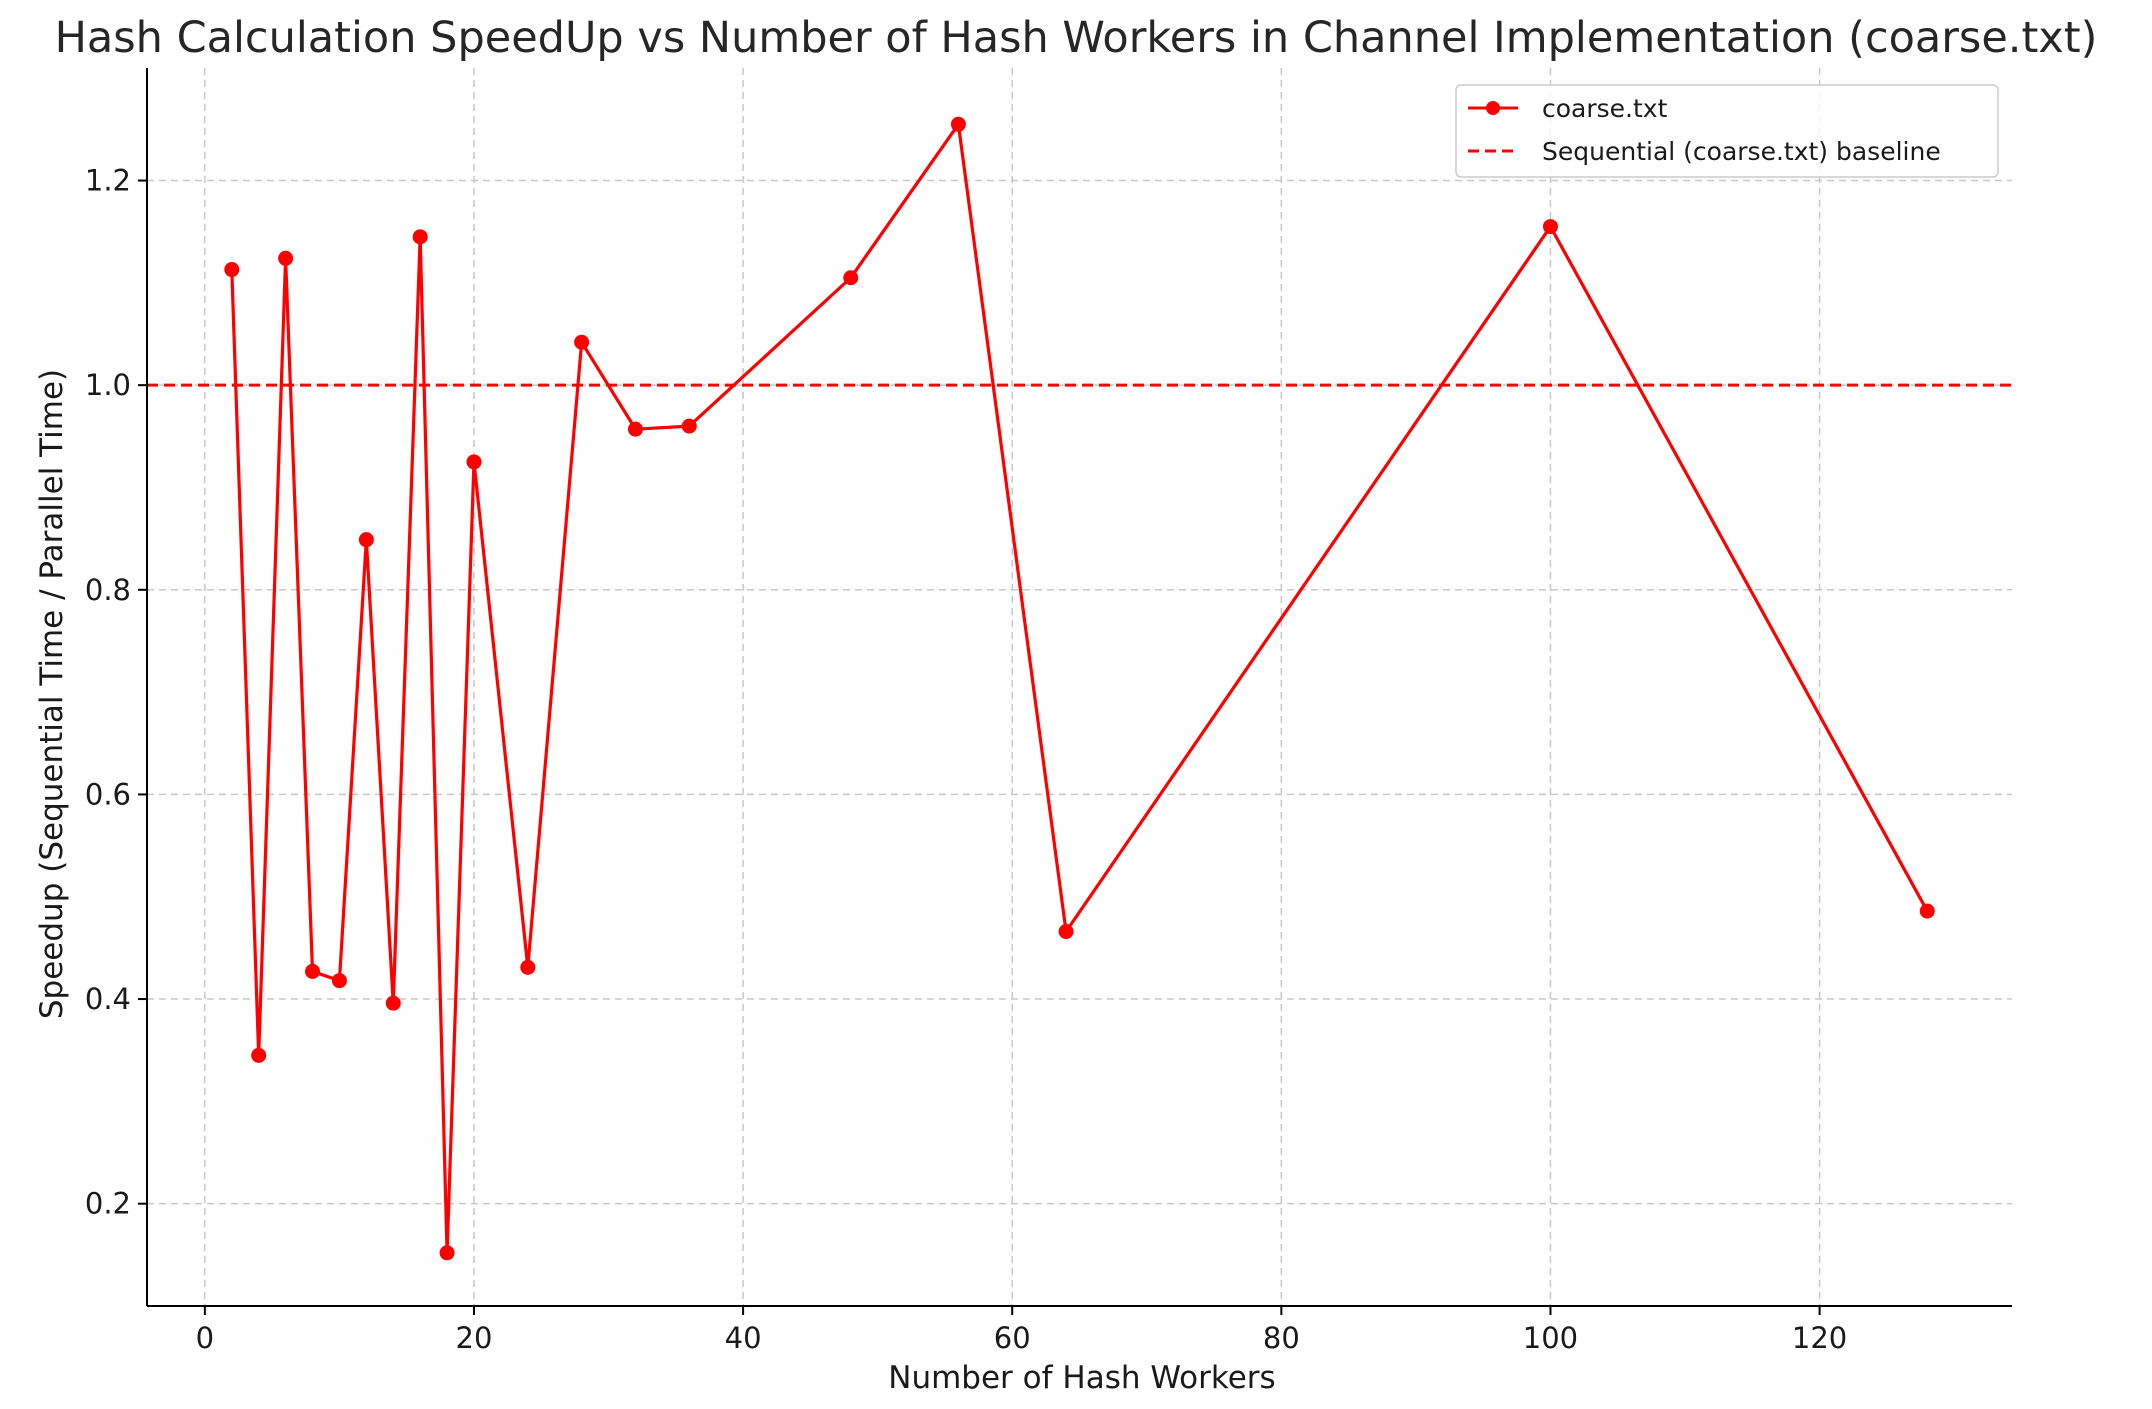 The image size is (2152, 1409). Describe the element at coordinates (1012, 1338) in the screenshot. I see `x-tick-label: 60` at that location.